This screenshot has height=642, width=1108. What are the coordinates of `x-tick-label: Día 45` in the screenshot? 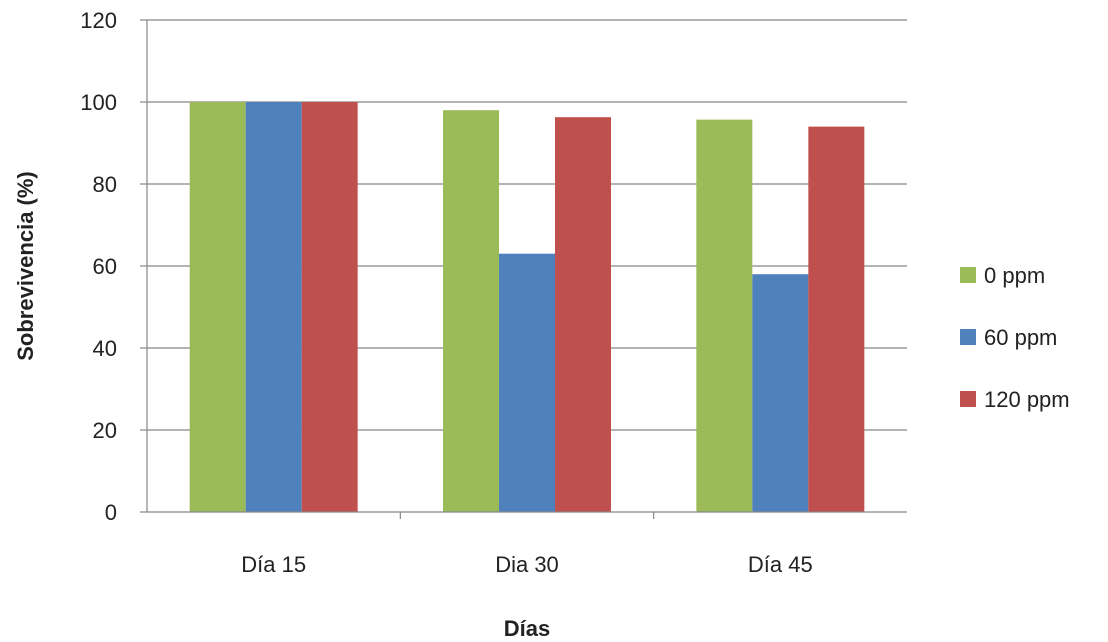 It's located at (780, 564).